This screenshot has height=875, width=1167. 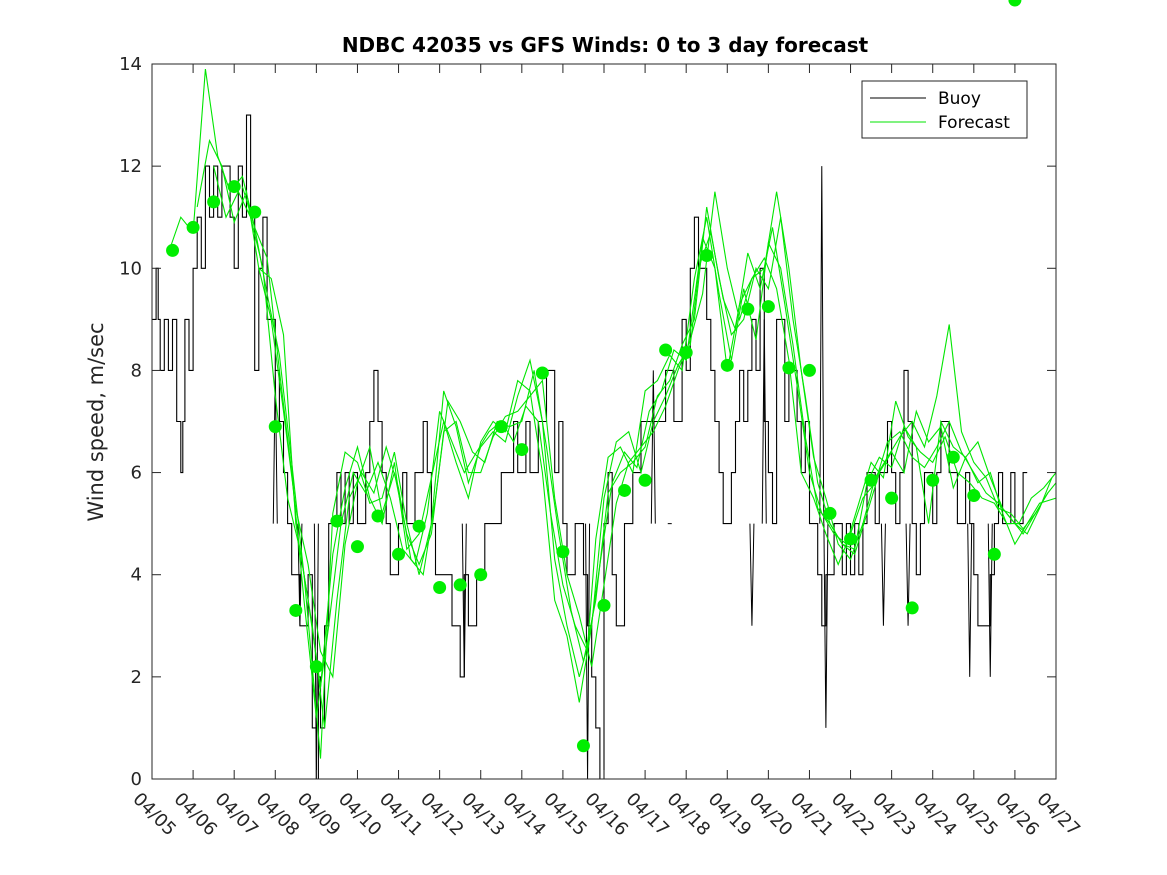 What do you see at coordinates (401, 815) in the screenshot?
I see `x-tick-label: 04/11` at bounding box center [401, 815].